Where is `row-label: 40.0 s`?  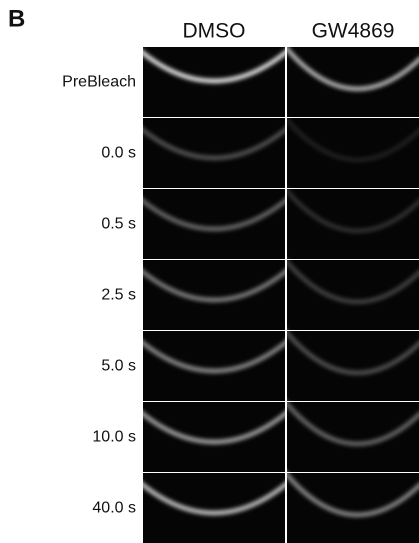
row-label: 40.0 s is located at coordinates (114, 508).